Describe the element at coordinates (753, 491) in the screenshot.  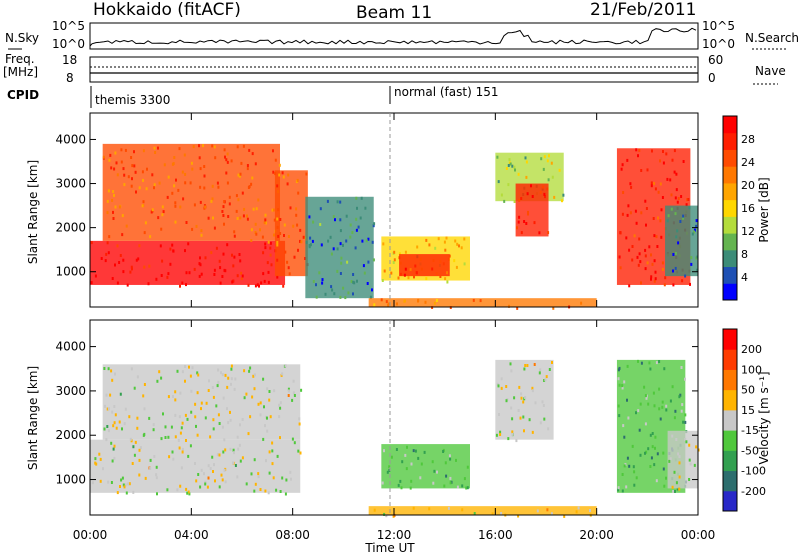
I see `velocity-colorbar-tick: -200` at that location.